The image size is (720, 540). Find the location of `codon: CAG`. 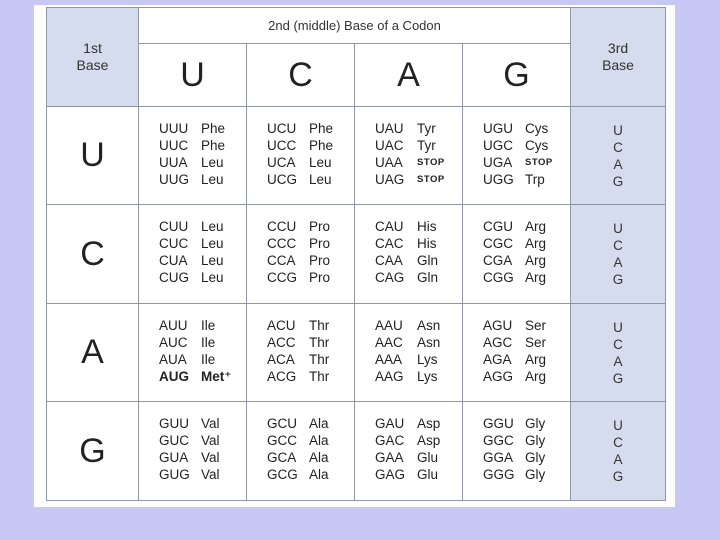

codon: CAG is located at coordinates (390, 277).